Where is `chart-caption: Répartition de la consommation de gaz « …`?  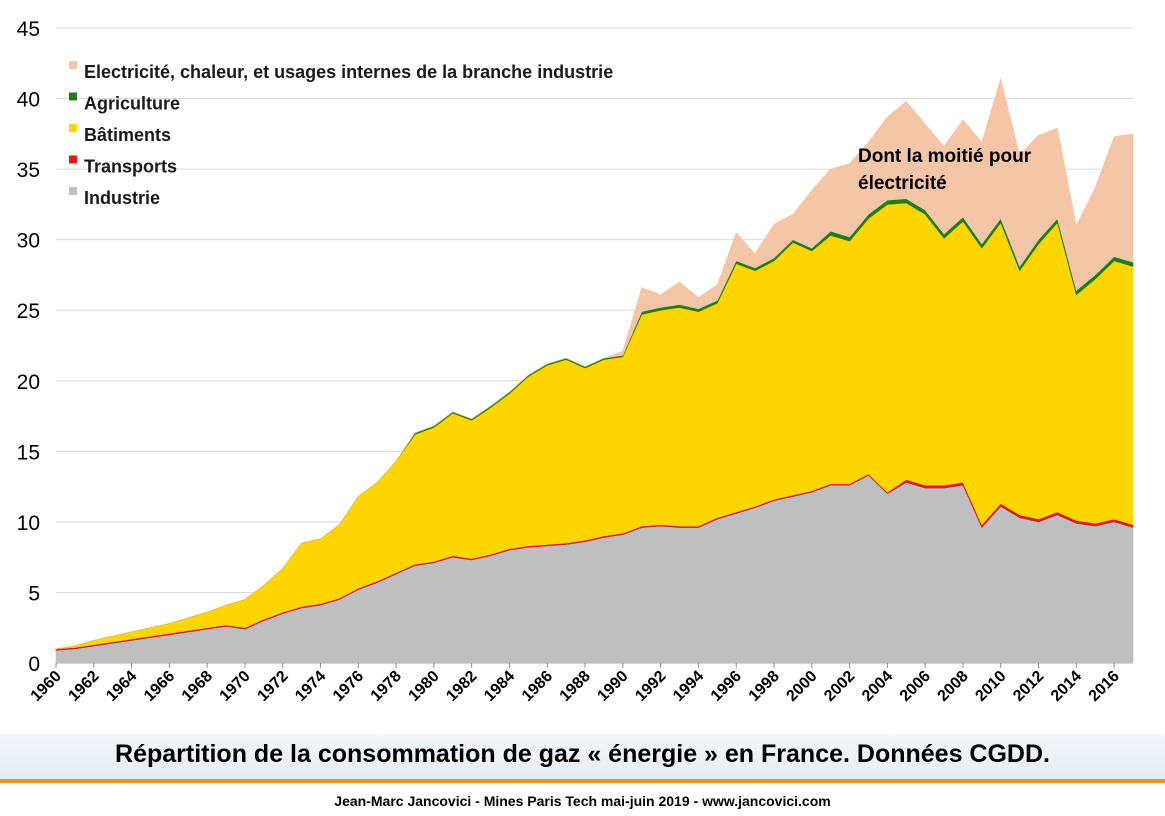 chart-caption: Répartition de la consommation de gaz « … is located at coordinates (582, 754).